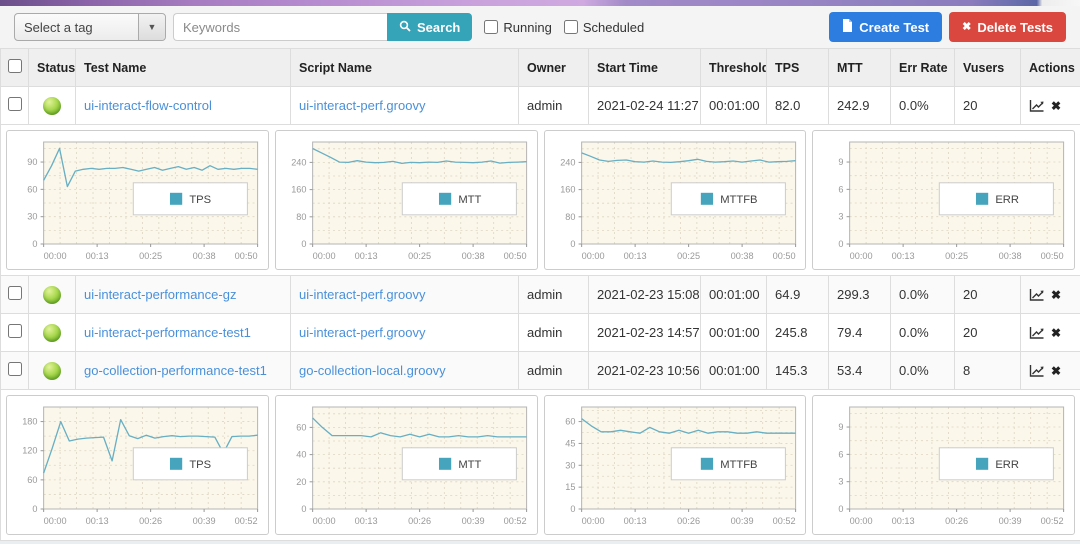 Image resolution: width=1080 pixels, height=544 pixels. I want to click on test-name-link: go-collection-performance-test1, so click(175, 370).